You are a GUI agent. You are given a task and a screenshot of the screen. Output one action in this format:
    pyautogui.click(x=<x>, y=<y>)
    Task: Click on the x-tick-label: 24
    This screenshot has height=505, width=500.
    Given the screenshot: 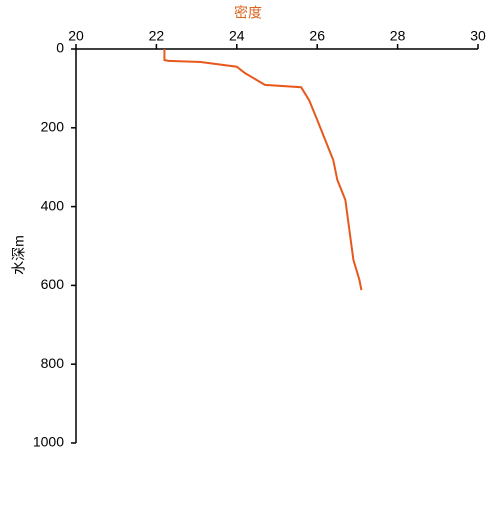 What is the action you would take?
    pyautogui.click(x=237, y=36)
    